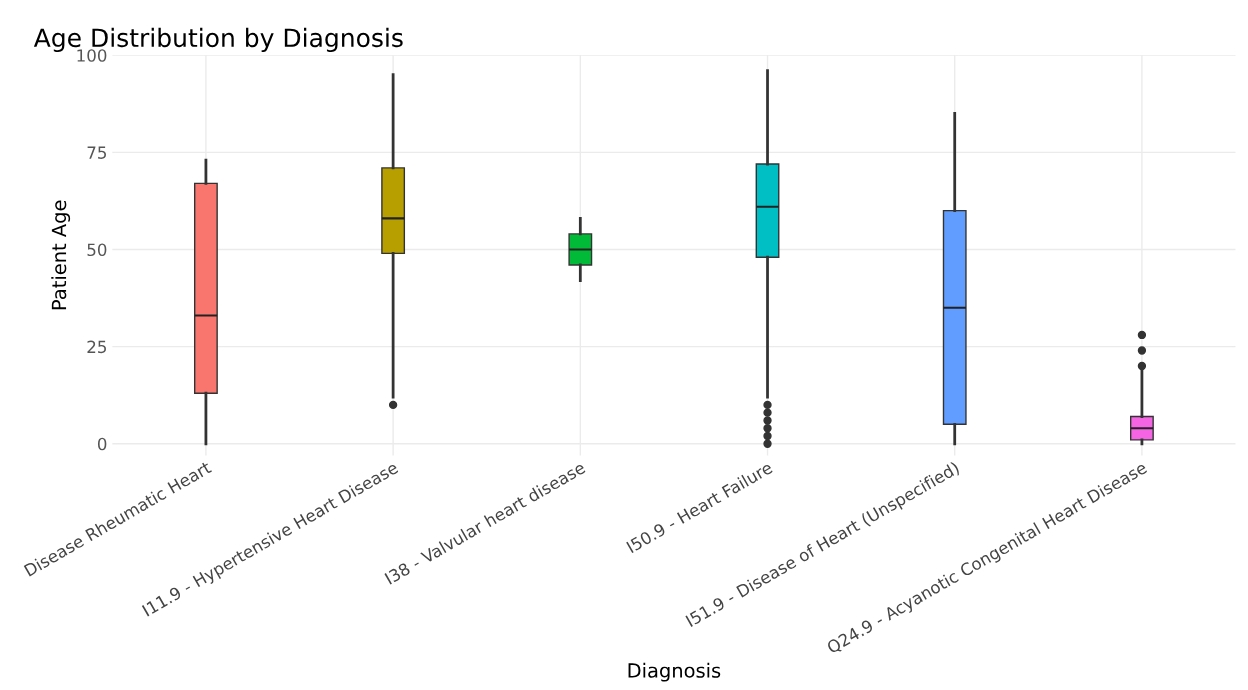 This screenshot has height=690, width=1248. I want to click on y-tick-label: 50, so click(97, 250).